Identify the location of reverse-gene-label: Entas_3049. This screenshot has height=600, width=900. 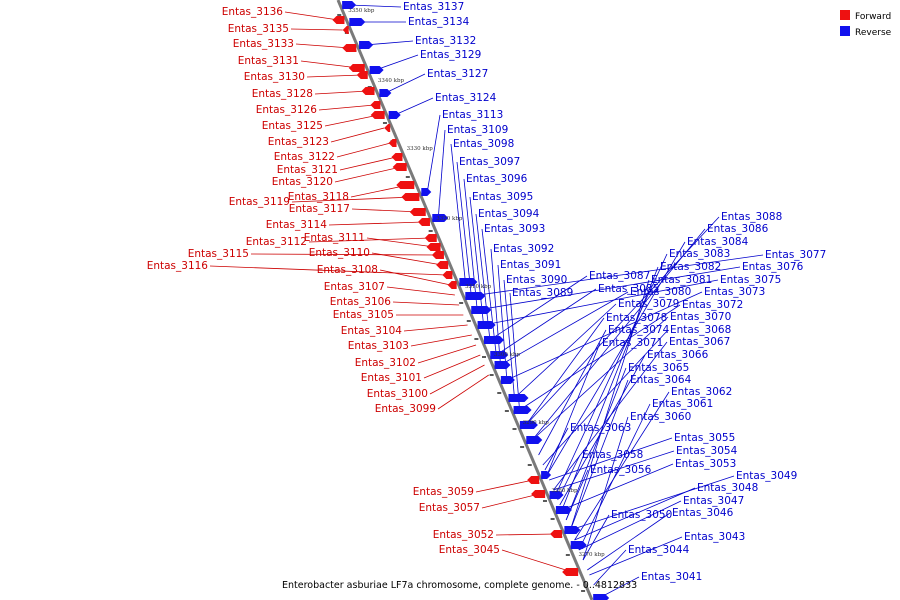
(766, 476).